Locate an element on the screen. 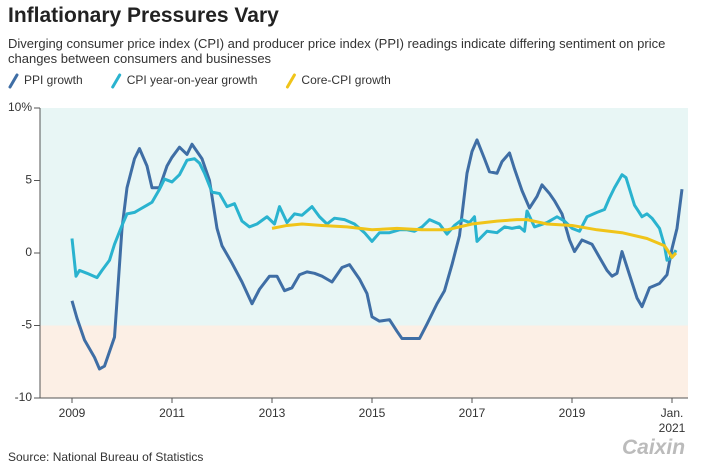 The height and width of the screenshot is (470, 705). legend-label: Core-CPI growth is located at coordinates (345, 80).